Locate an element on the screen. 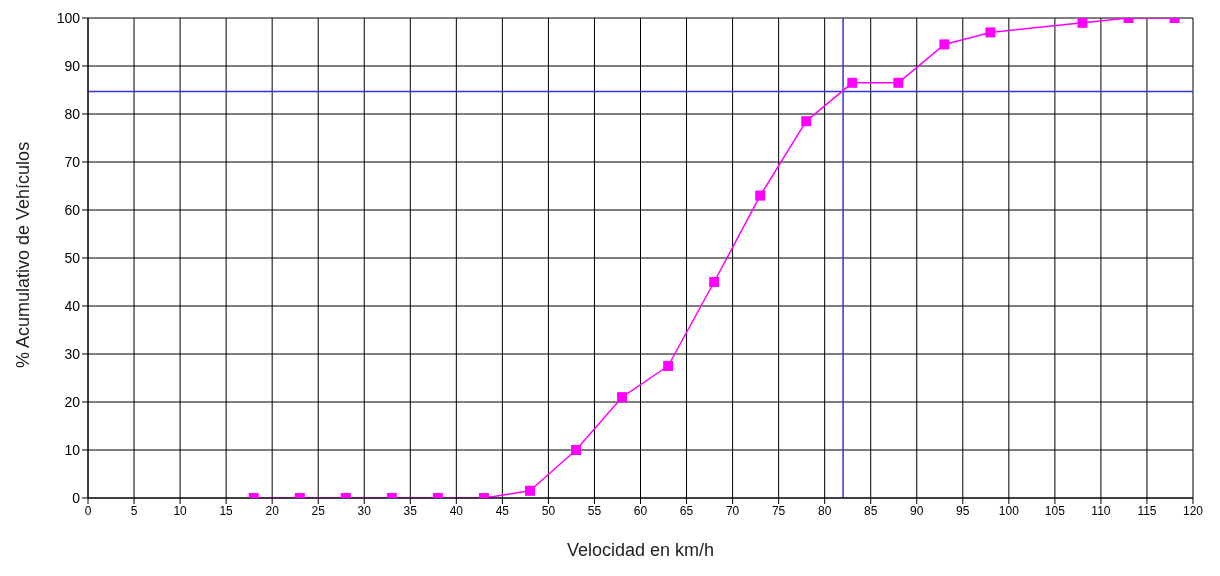 This screenshot has width=1220, height=576. x-tick-label: 65 is located at coordinates (686, 510).